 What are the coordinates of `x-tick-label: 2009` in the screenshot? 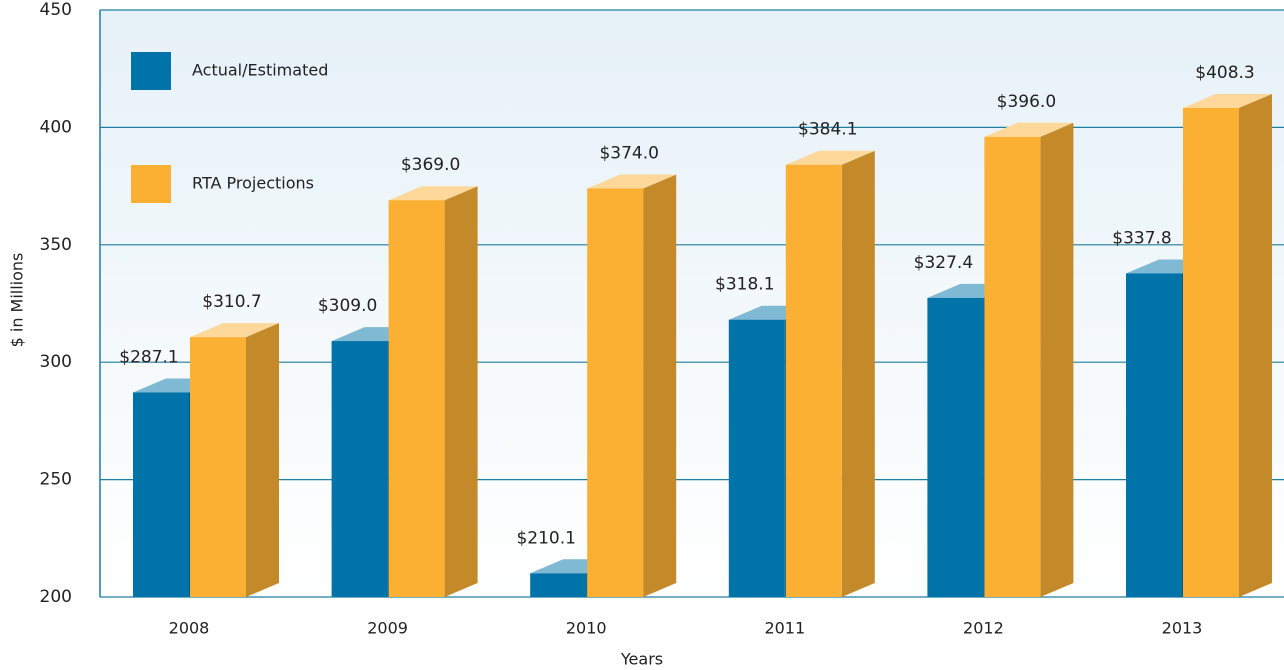 It's located at (387, 628).